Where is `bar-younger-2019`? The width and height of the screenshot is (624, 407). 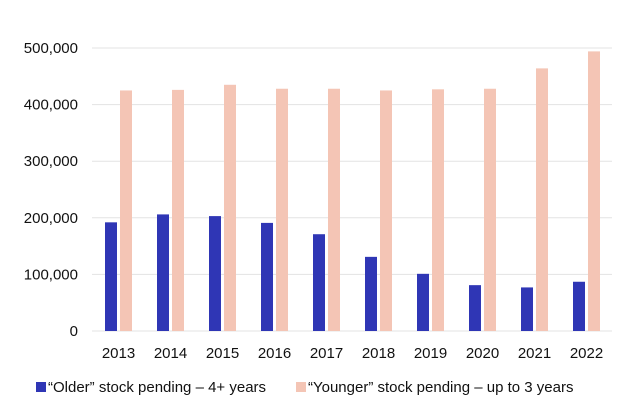
bar-younger-2019 is located at coordinates (438, 210).